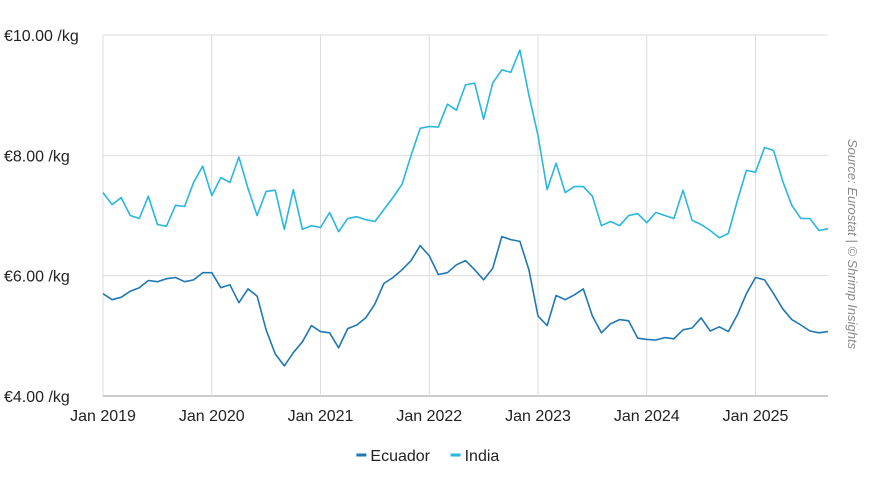  I want to click on legend-label-ecuador: Ecuador, so click(400, 456).